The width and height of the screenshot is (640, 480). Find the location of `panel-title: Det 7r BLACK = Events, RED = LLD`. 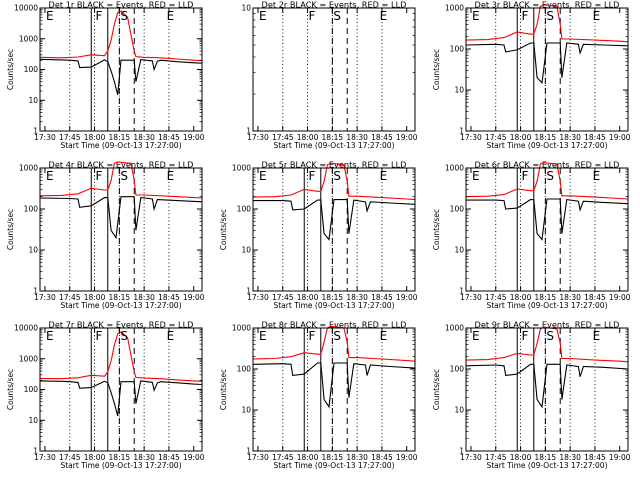

panel-title: Det 7r BLACK = Events, RED = LLD is located at coordinates (121, 325).